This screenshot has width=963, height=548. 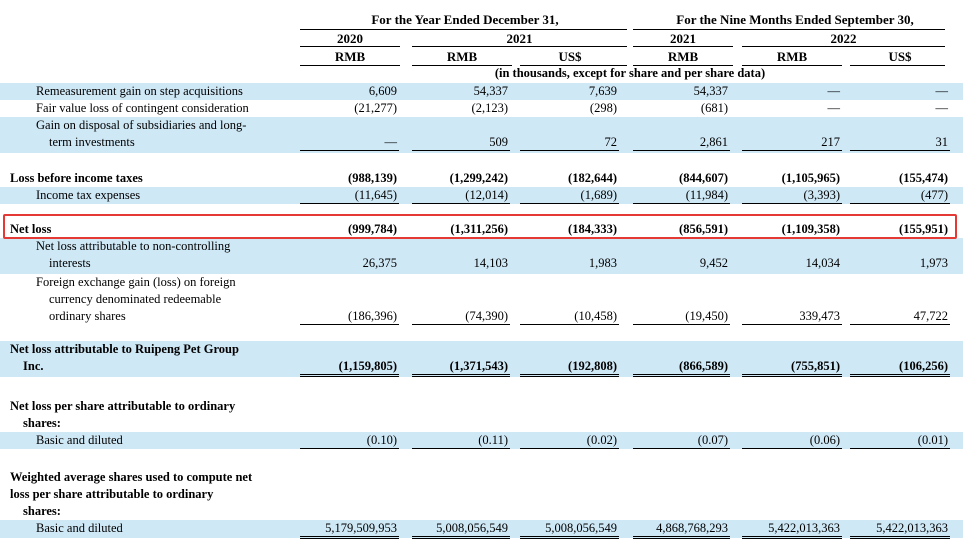 What do you see at coordinates (478, 366) in the screenshot?
I see `value-cell: (1,371,543)` at bounding box center [478, 366].